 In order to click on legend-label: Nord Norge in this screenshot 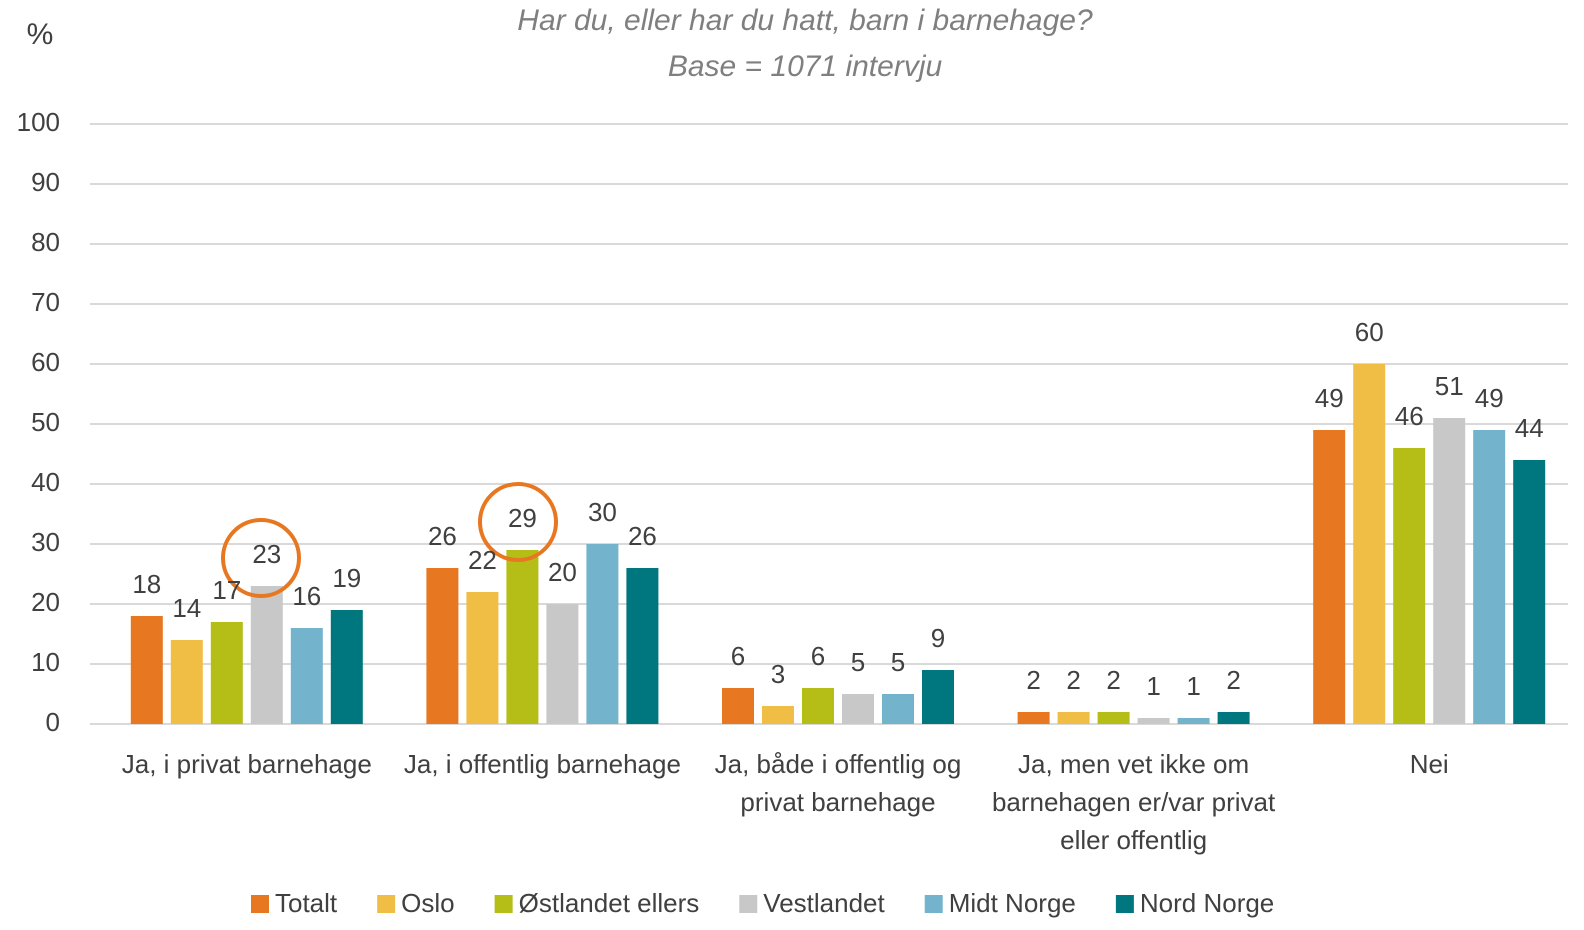, I will do `click(1207, 903)`.